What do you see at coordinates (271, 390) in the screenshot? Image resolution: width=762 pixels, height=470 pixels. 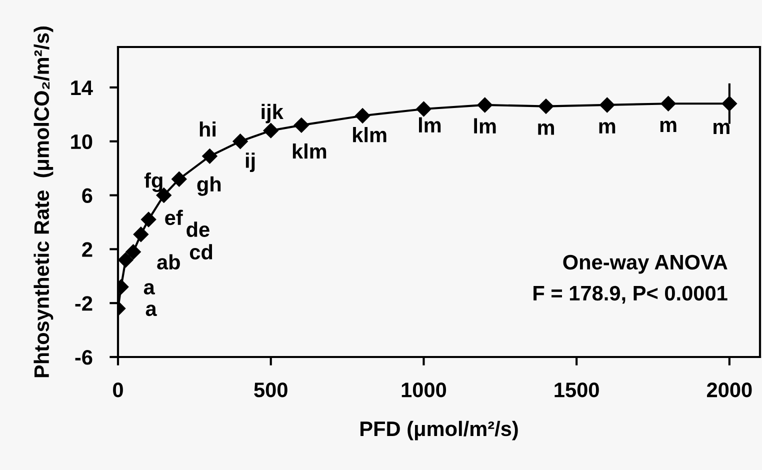 I see `x-tick-label: 500` at bounding box center [271, 390].